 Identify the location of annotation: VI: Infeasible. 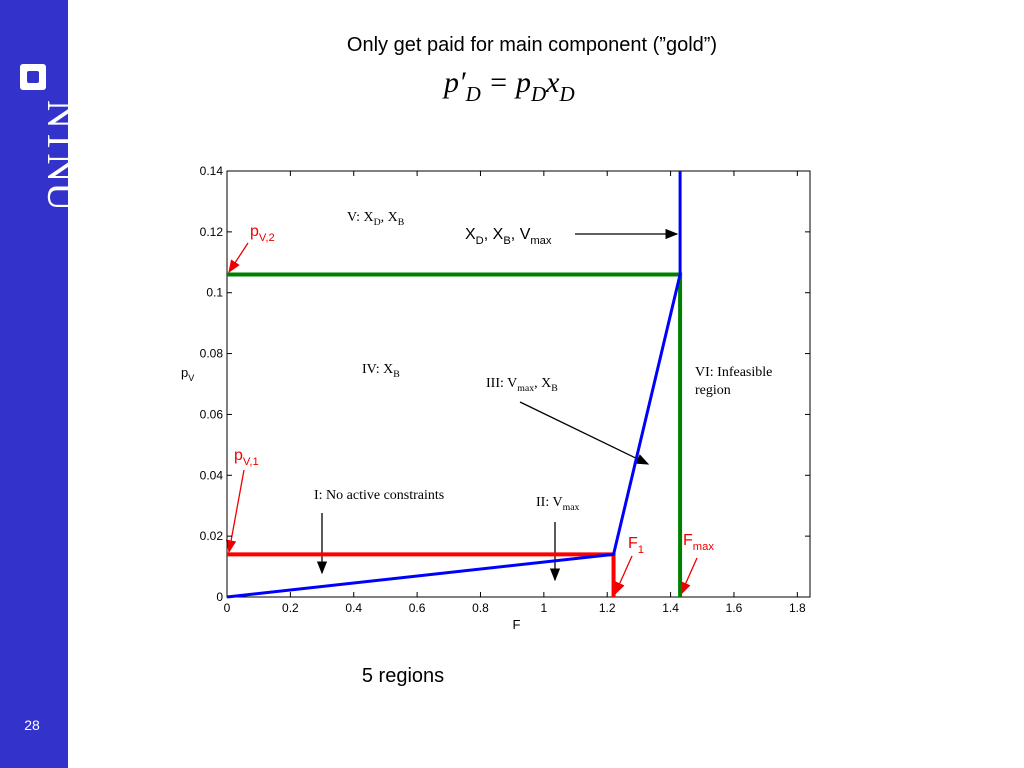
(733, 372).